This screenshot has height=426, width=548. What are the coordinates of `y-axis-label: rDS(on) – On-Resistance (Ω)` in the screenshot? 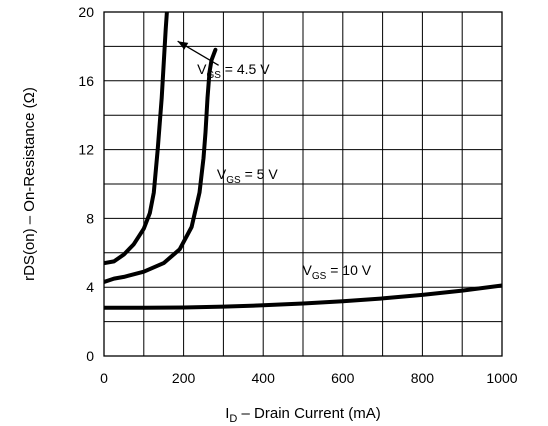 It's located at (29, 184).